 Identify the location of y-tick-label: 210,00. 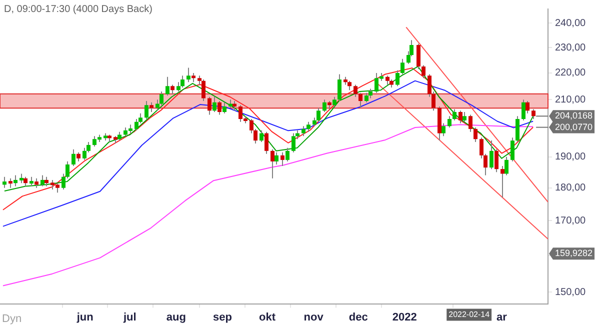
(570, 100).